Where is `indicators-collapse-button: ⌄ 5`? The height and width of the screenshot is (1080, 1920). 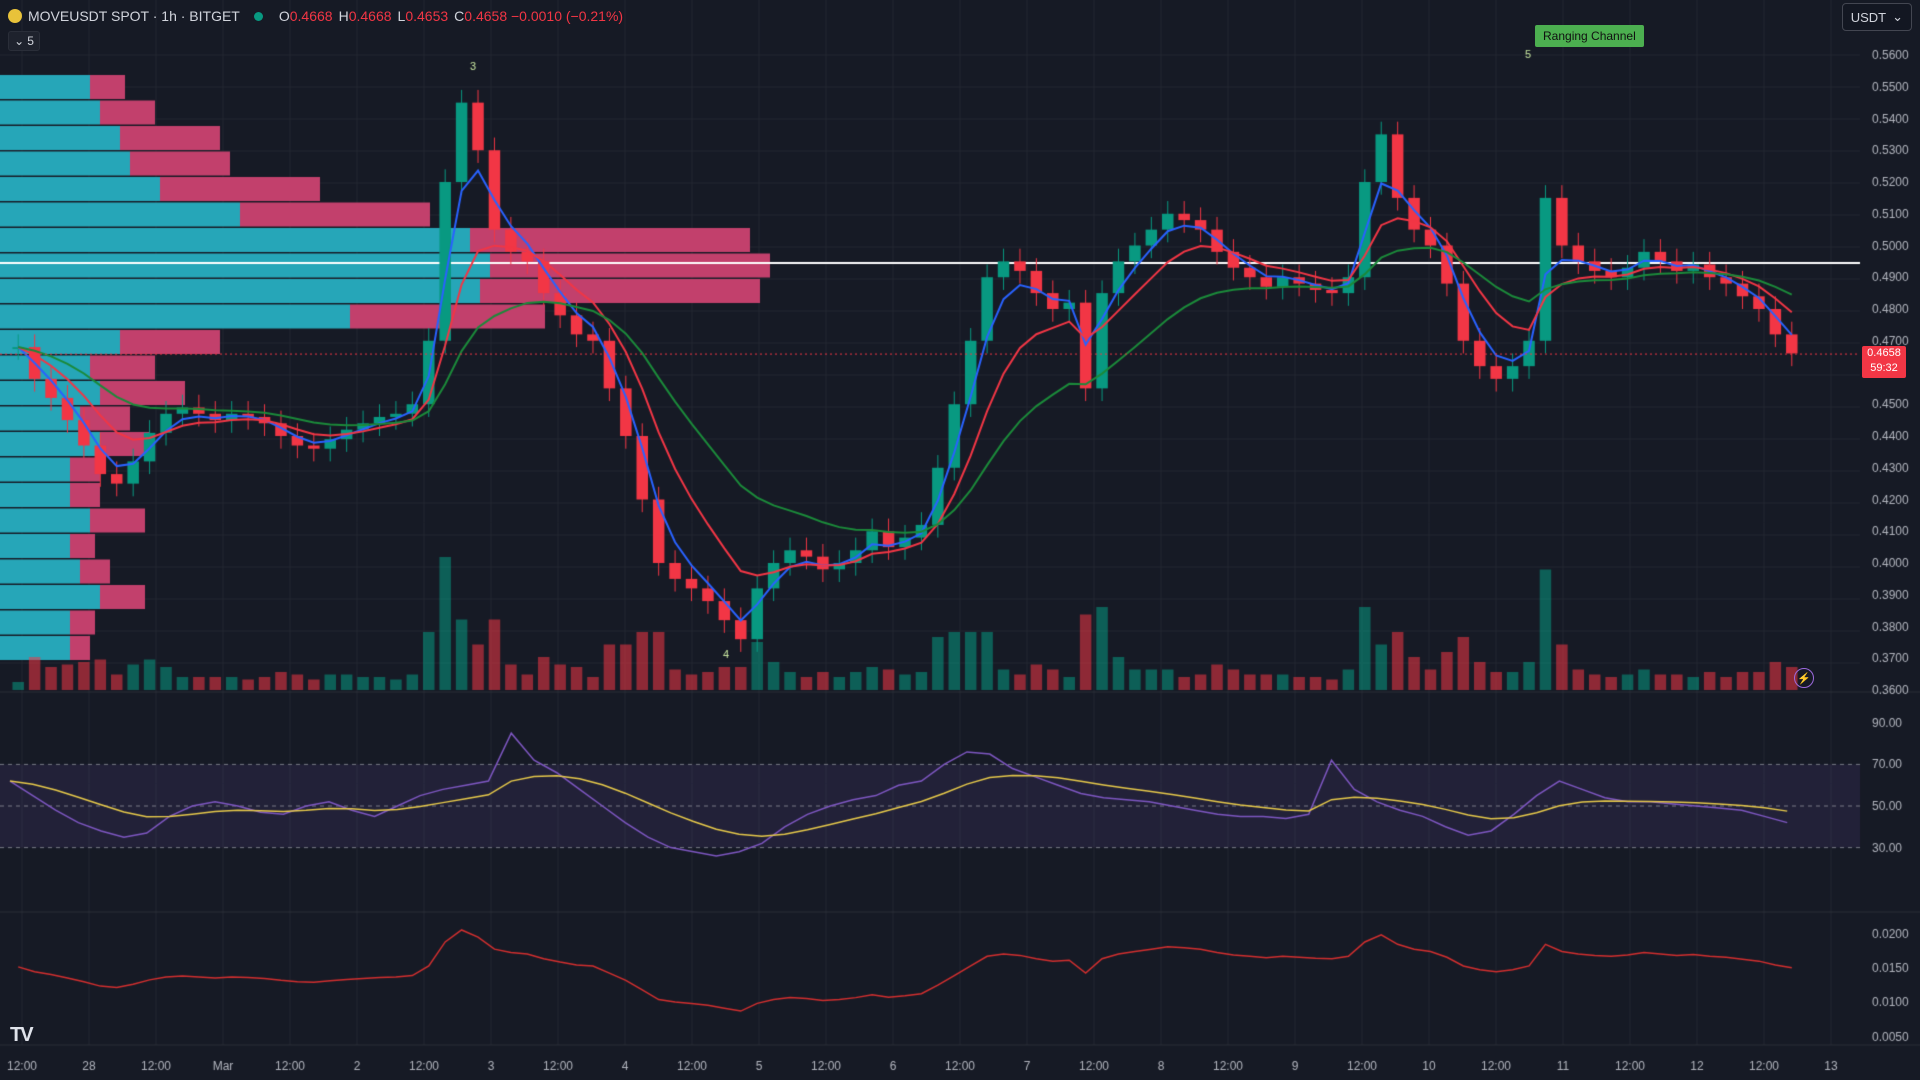
indicators-collapse-button: ⌄ 5 is located at coordinates (24, 41).